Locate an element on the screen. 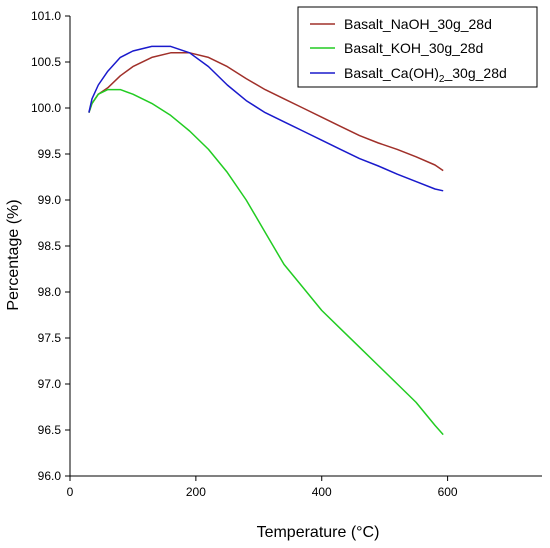 This screenshot has height=548, width=550. x-tick-label: 400 is located at coordinates (322, 492).